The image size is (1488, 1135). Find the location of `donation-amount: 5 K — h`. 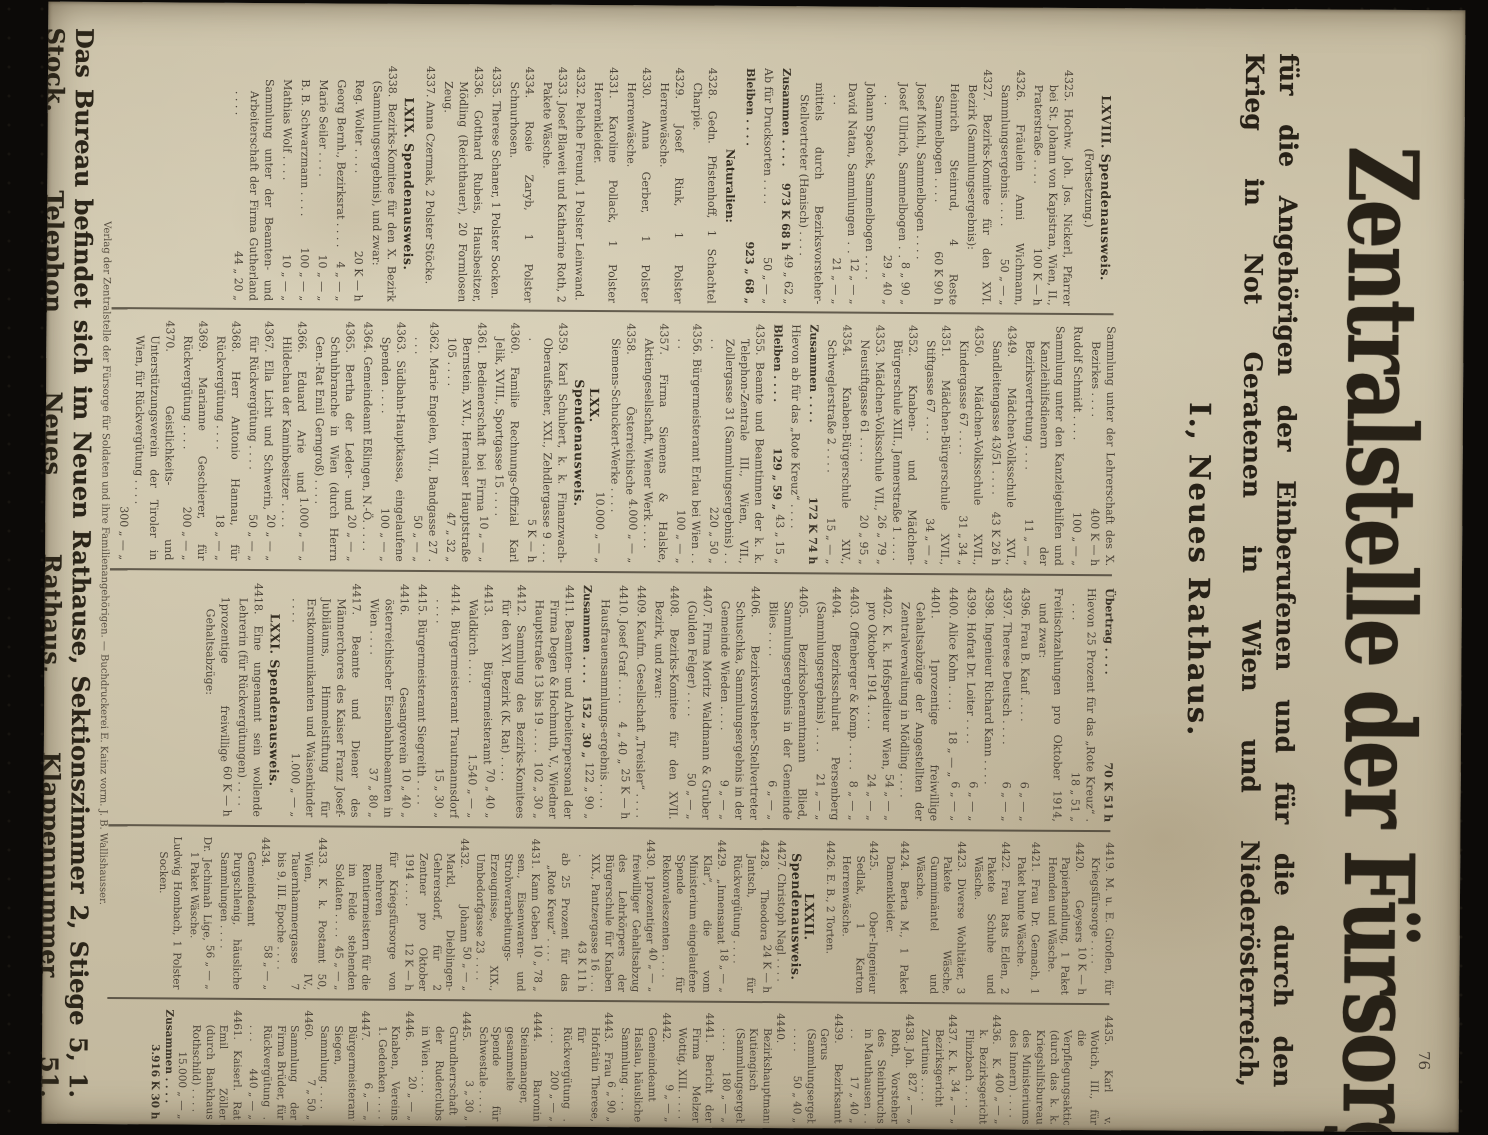

donation-amount: 5 K — h is located at coordinates (532, 540).